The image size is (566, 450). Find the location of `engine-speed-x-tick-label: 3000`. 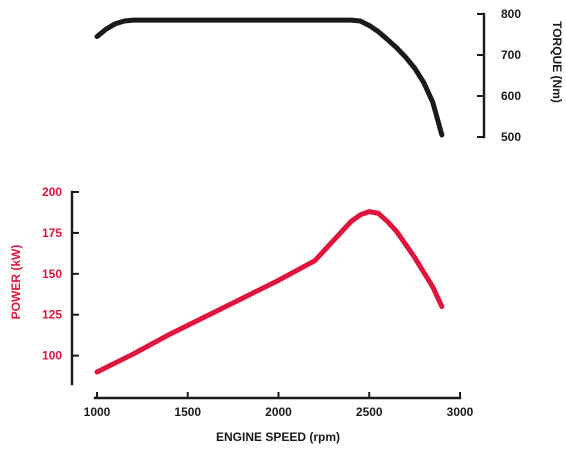

engine-speed-x-tick-label: 3000 is located at coordinates (460, 412).